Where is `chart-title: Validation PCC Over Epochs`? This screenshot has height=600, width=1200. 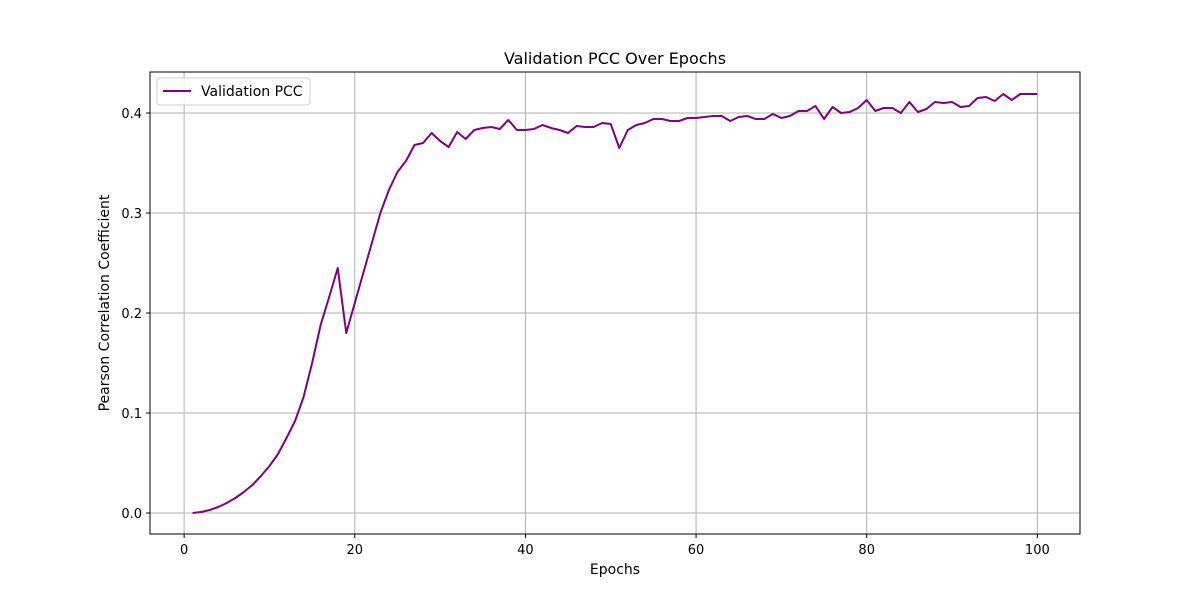 chart-title: Validation PCC Over Epochs is located at coordinates (615, 58).